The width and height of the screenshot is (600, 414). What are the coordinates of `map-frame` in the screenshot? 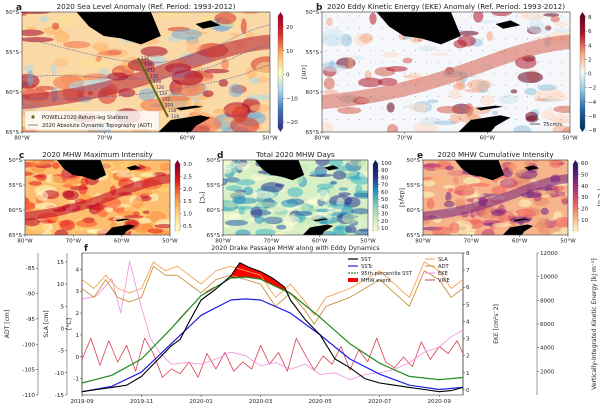 It's located at (295, 197).